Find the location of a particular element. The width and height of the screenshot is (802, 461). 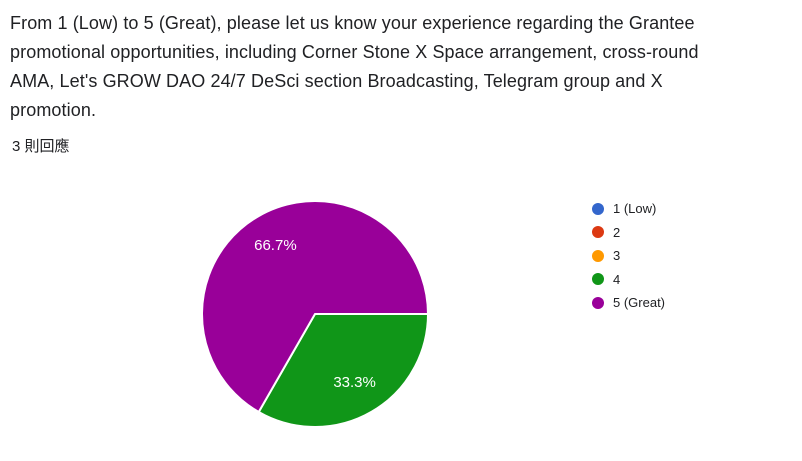

legend-item-3: 3 is located at coordinates (628, 256).